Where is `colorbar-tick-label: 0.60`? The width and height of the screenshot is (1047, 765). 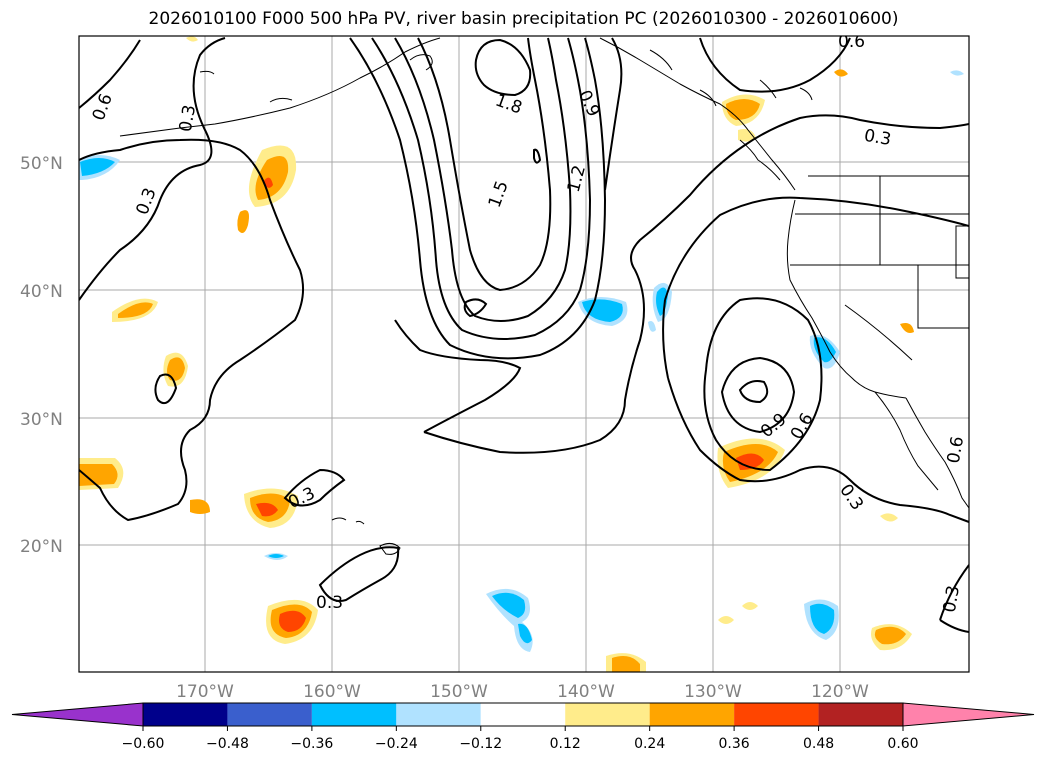
colorbar-tick-label: 0.60 is located at coordinates (902, 744).